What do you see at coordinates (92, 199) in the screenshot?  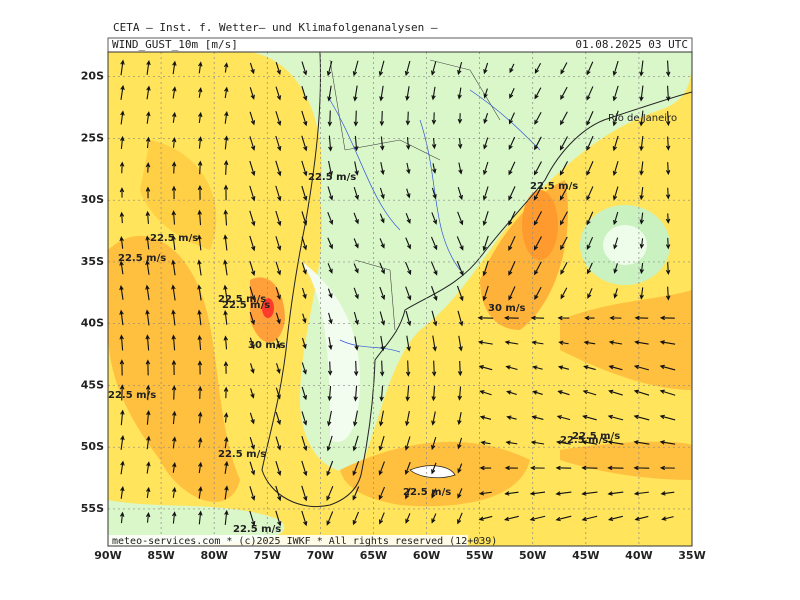 I see `y-tick-label: 30S` at bounding box center [92, 199].